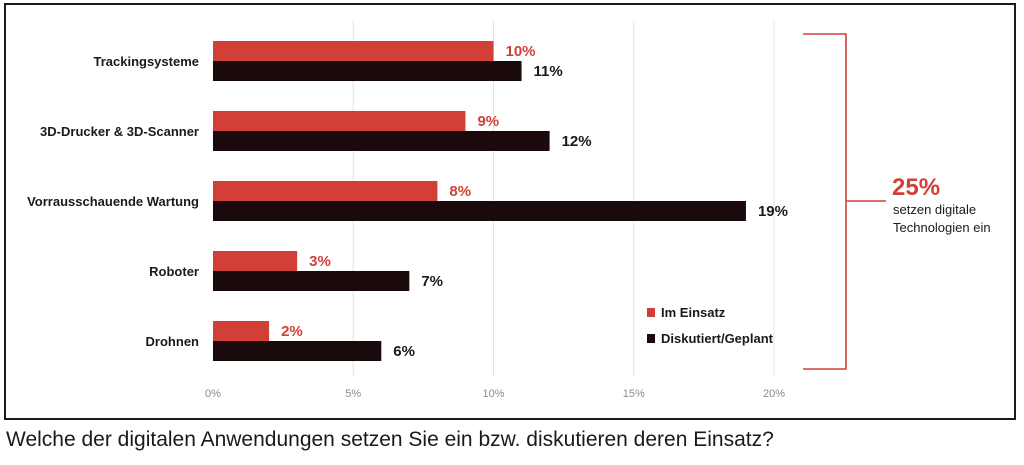  I want to click on value-label: 7%, so click(432, 281).